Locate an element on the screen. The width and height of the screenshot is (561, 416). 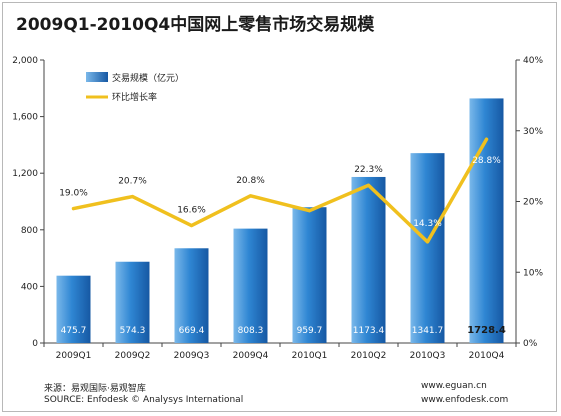
bar-value-label: 808.3 is located at coordinates (251, 331).